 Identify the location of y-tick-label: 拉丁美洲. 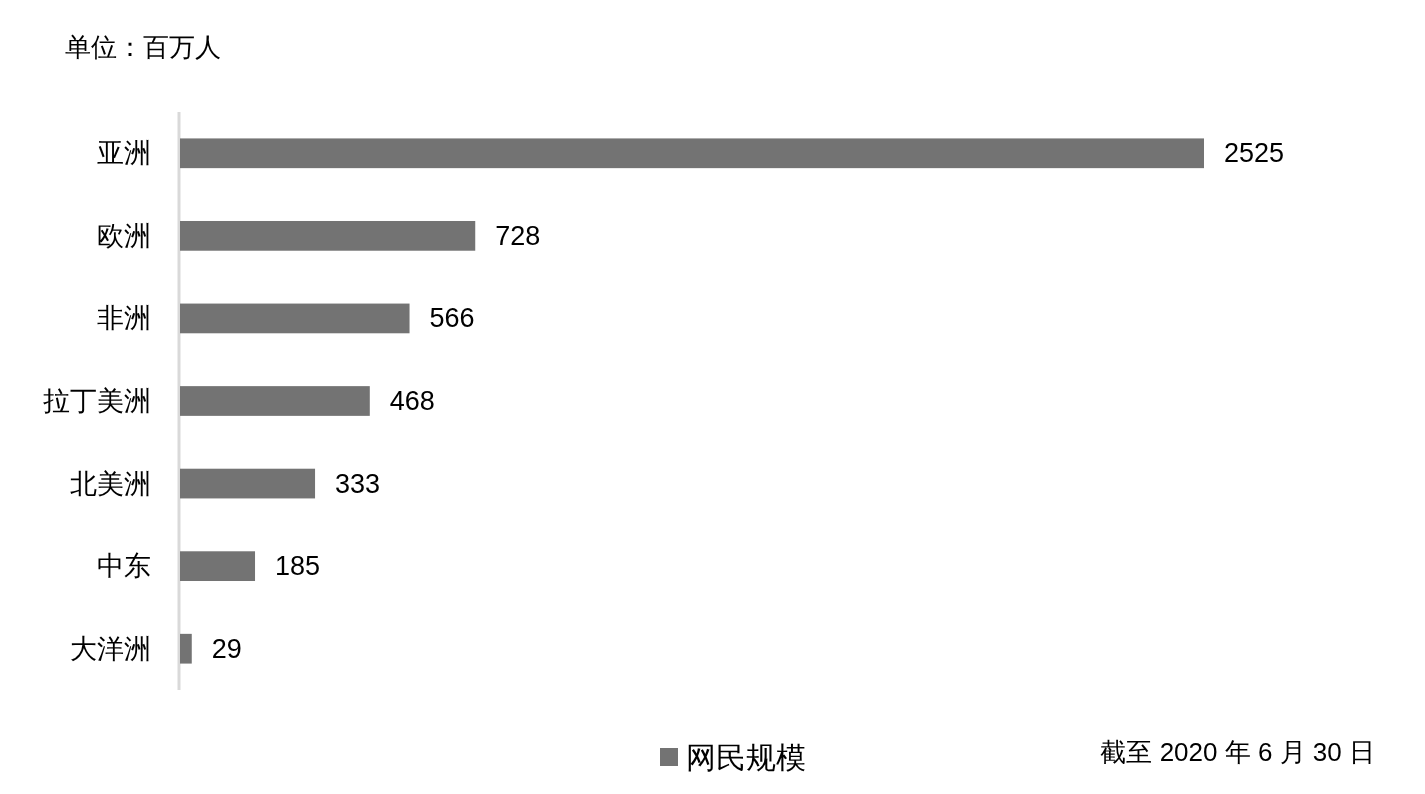
(97, 401).